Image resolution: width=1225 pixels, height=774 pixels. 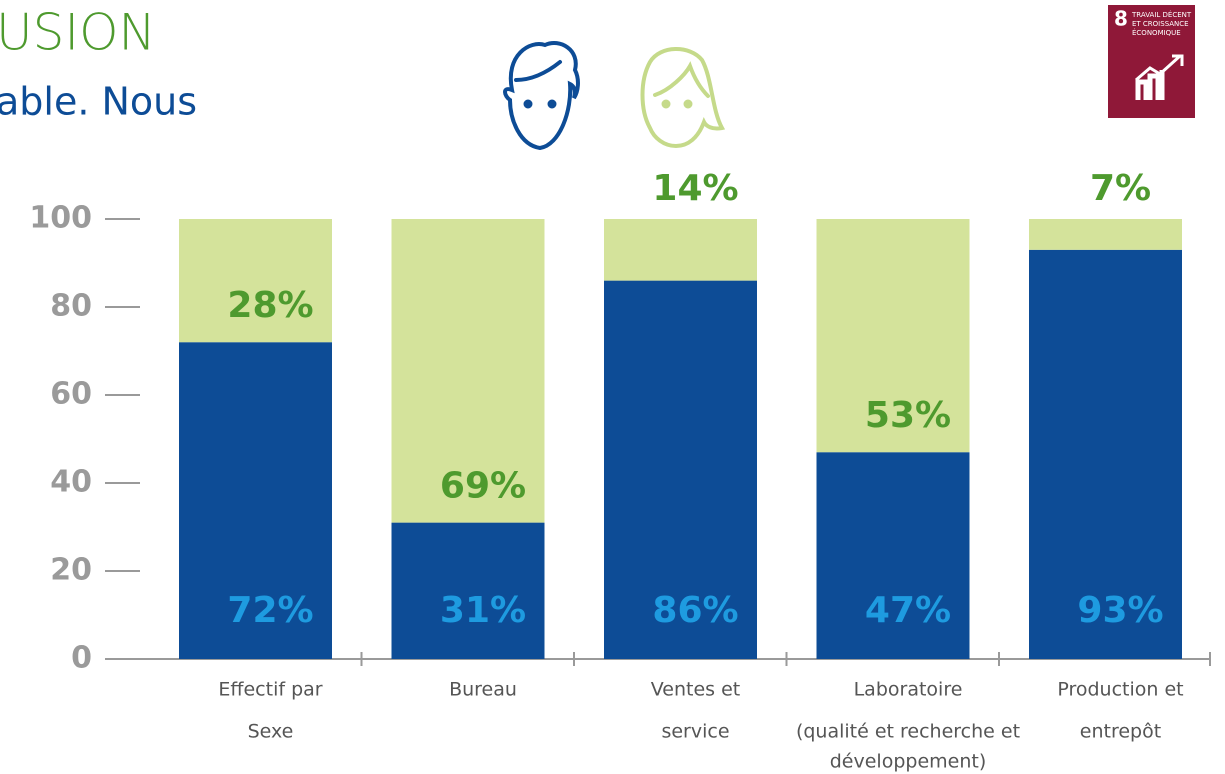 What do you see at coordinates (71, 482) in the screenshot?
I see `y-tick-label: 40` at bounding box center [71, 482].